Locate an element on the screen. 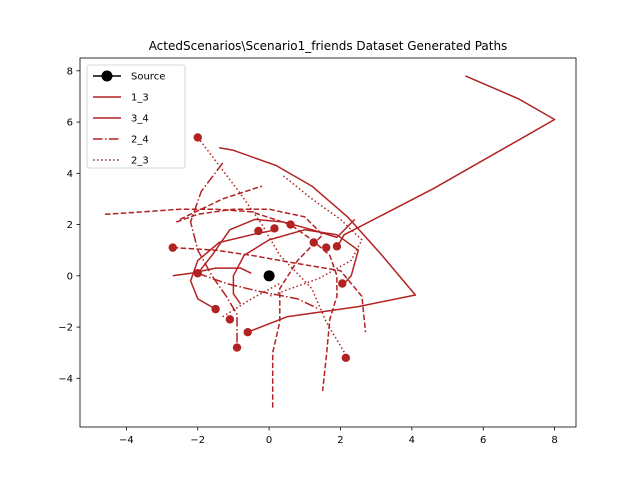 This screenshot has width=640, height=480. endpoint-markers is located at coordinates (259, 248).